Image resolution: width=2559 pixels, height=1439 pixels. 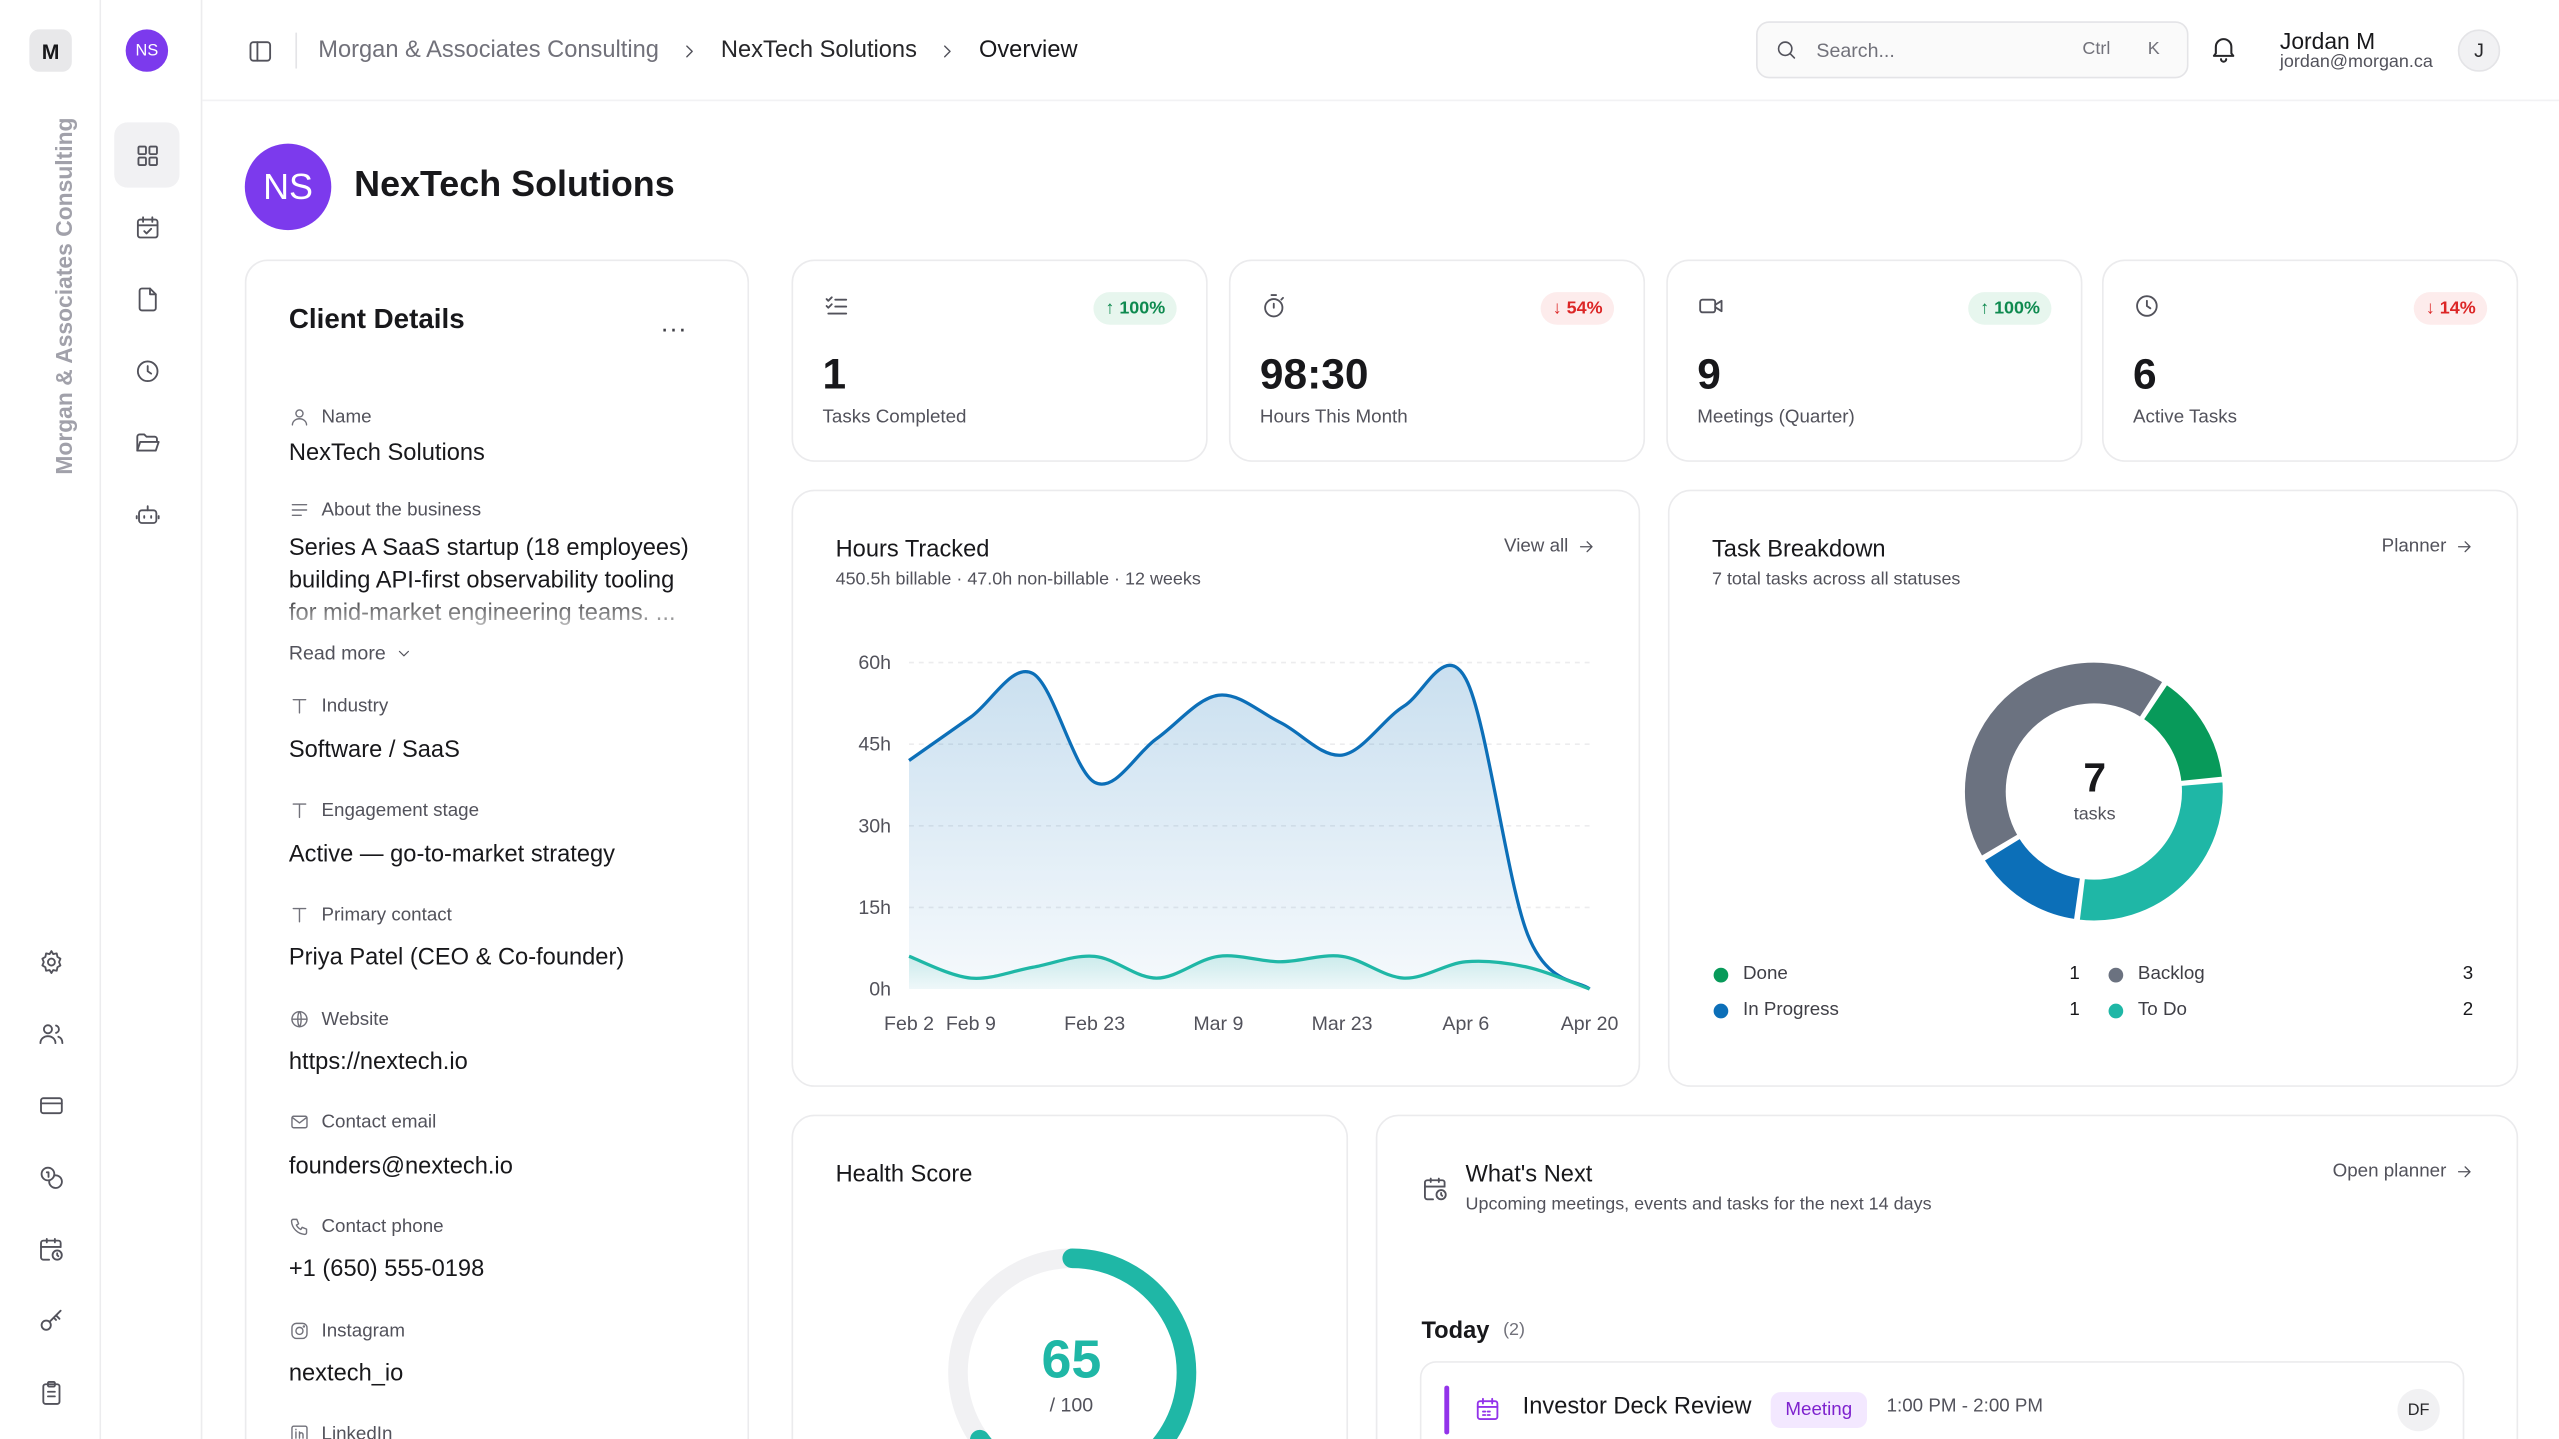 I want to click on view-all-link: View all, so click(x=1550, y=547).